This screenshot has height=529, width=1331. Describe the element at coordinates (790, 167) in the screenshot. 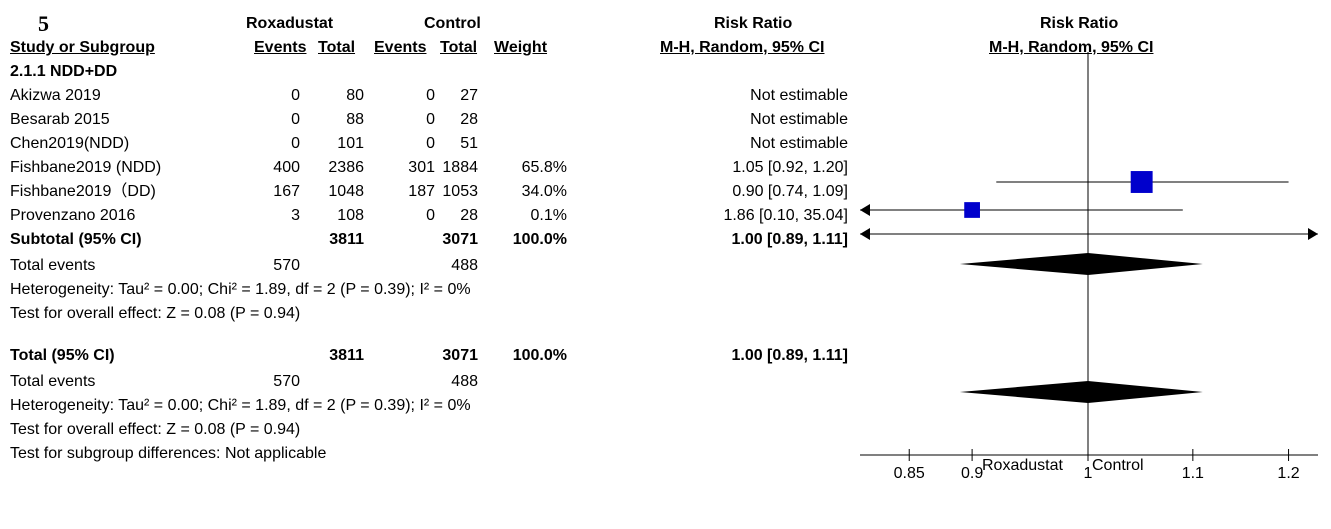

I see `risk-ratio-ci: 1.05 [0.92, 1.20]` at that location.